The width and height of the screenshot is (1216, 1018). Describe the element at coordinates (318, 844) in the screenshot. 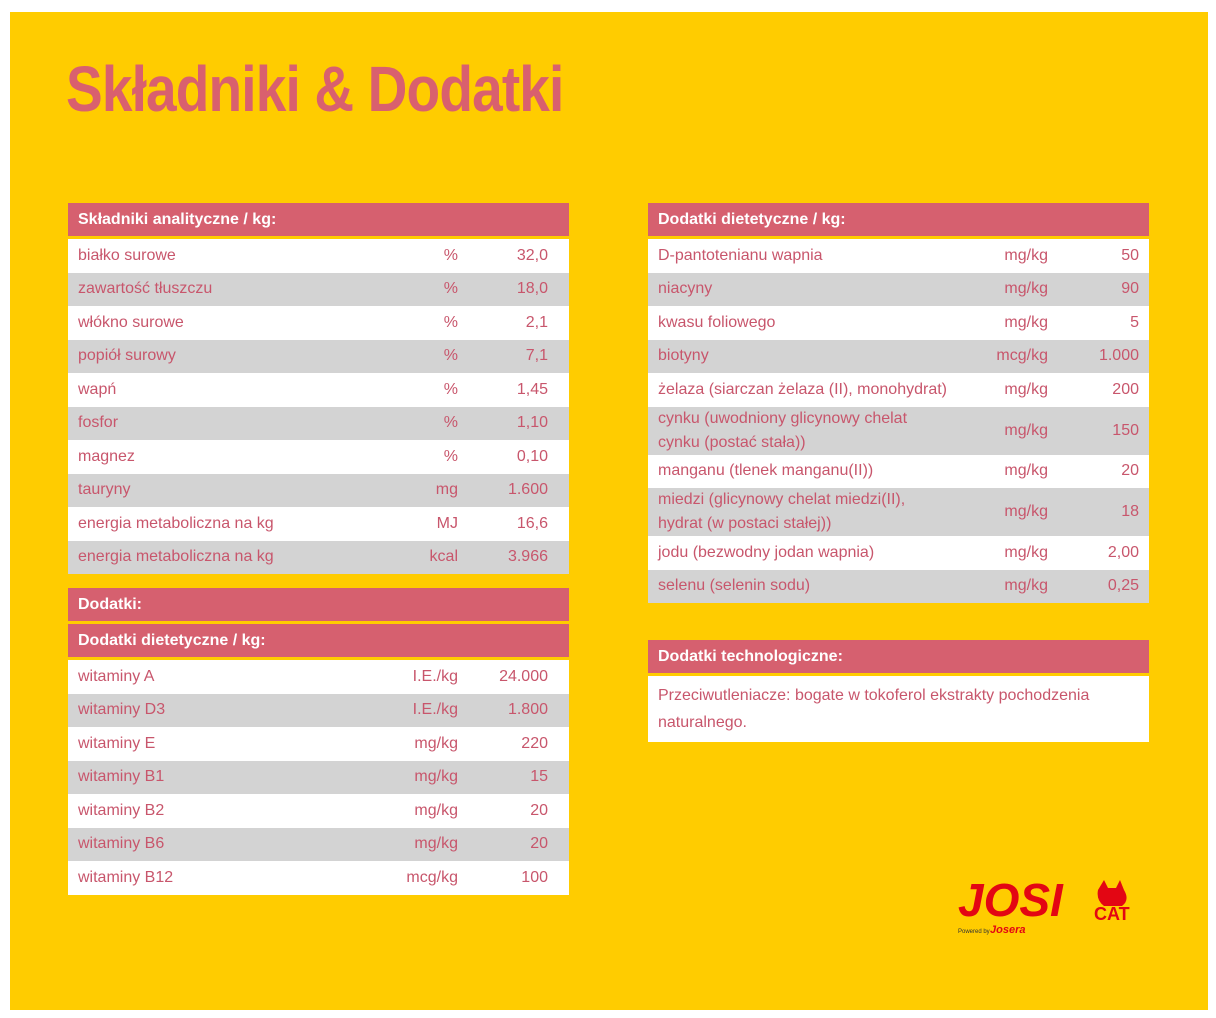

I see `table-row: witaminy B6 mg/kg 20` at that location.